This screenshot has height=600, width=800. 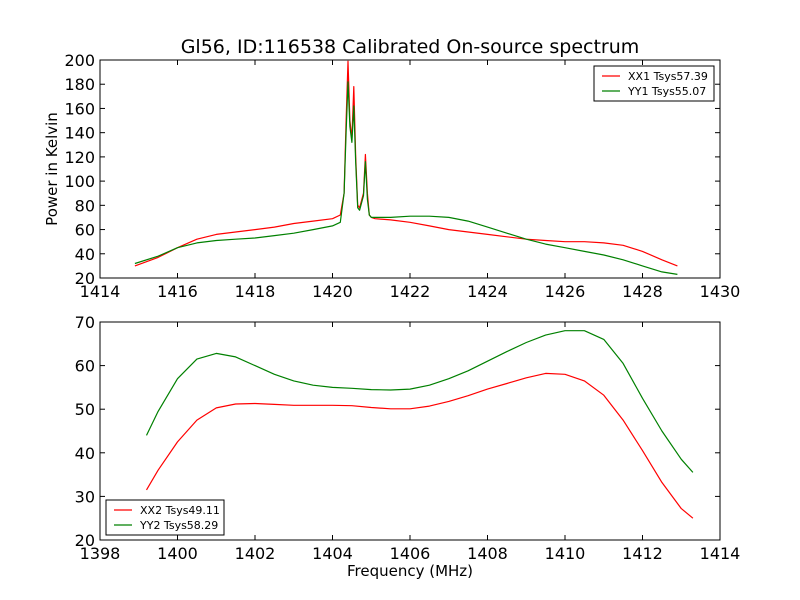 What do you see at coordinates (410, 291) in the screenshot?
I see `top-x-tick-label: 1422` at bounding box center [410, 291].